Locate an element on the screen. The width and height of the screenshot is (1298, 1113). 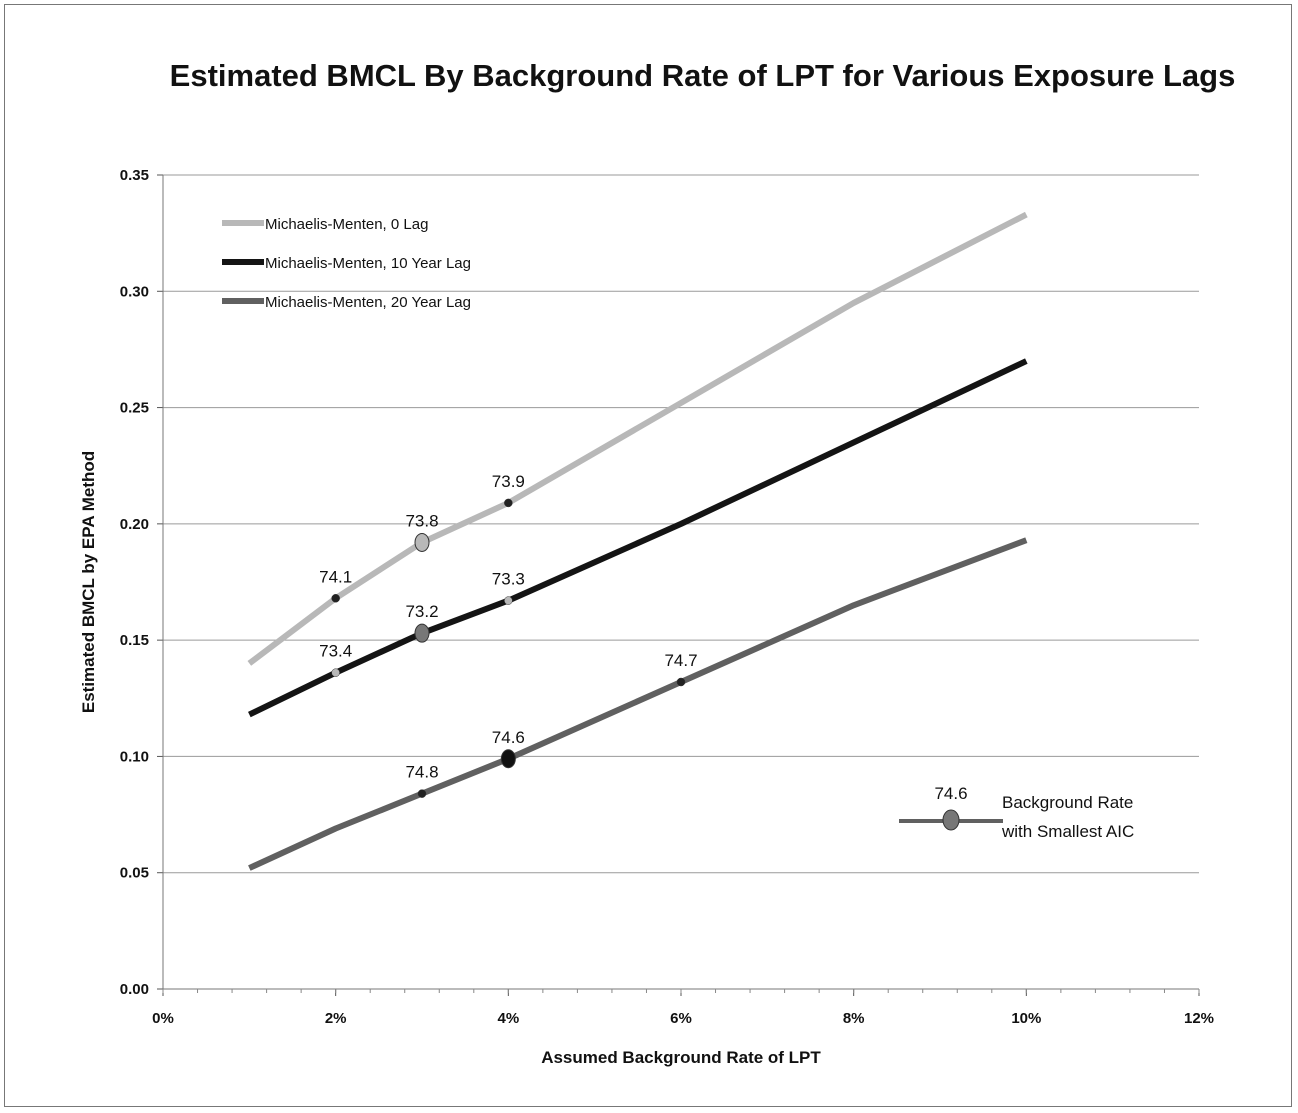
x-tick-label: 12% is located at coordinates (1199, 1018).